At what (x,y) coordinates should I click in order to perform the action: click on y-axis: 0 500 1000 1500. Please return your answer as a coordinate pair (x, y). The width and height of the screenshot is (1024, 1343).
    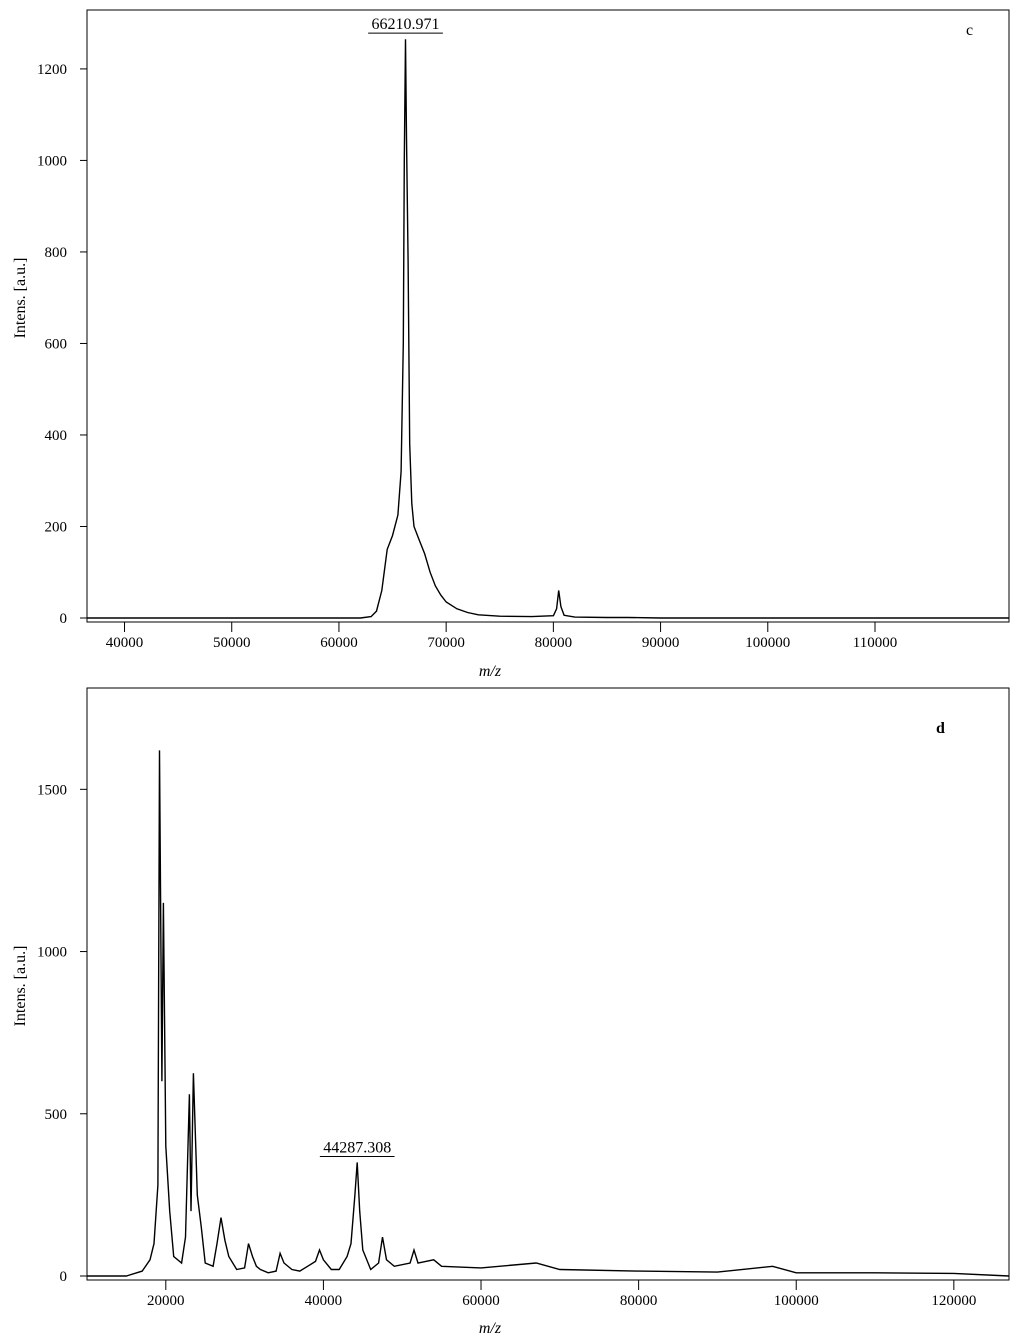
    Looking at the image, I should click on (62, 1033).